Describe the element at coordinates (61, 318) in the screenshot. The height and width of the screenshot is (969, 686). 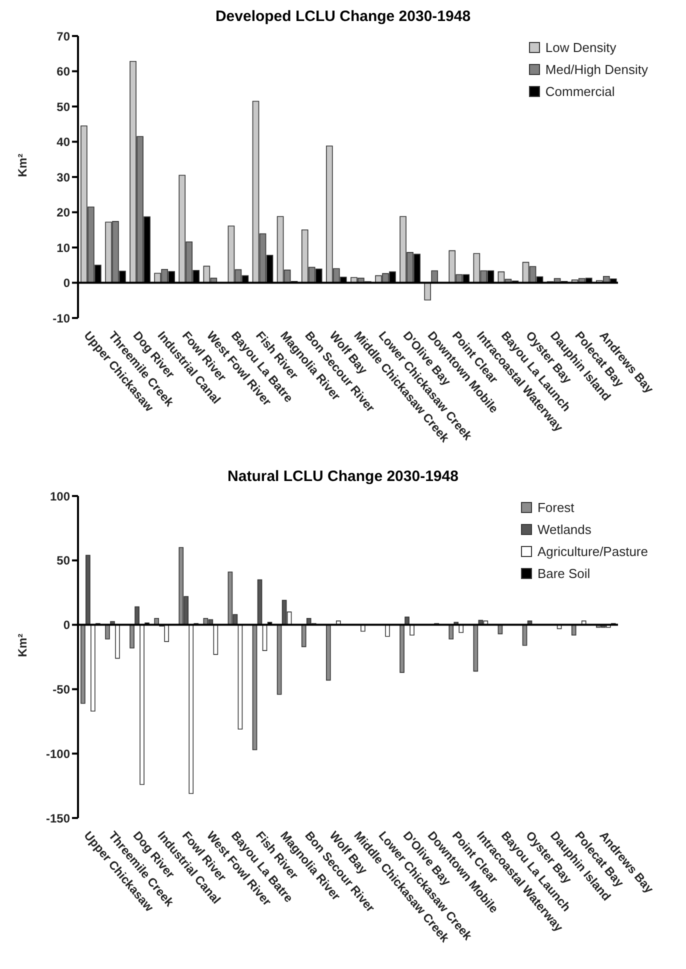
I see `y-tick-label: -10` at that location.